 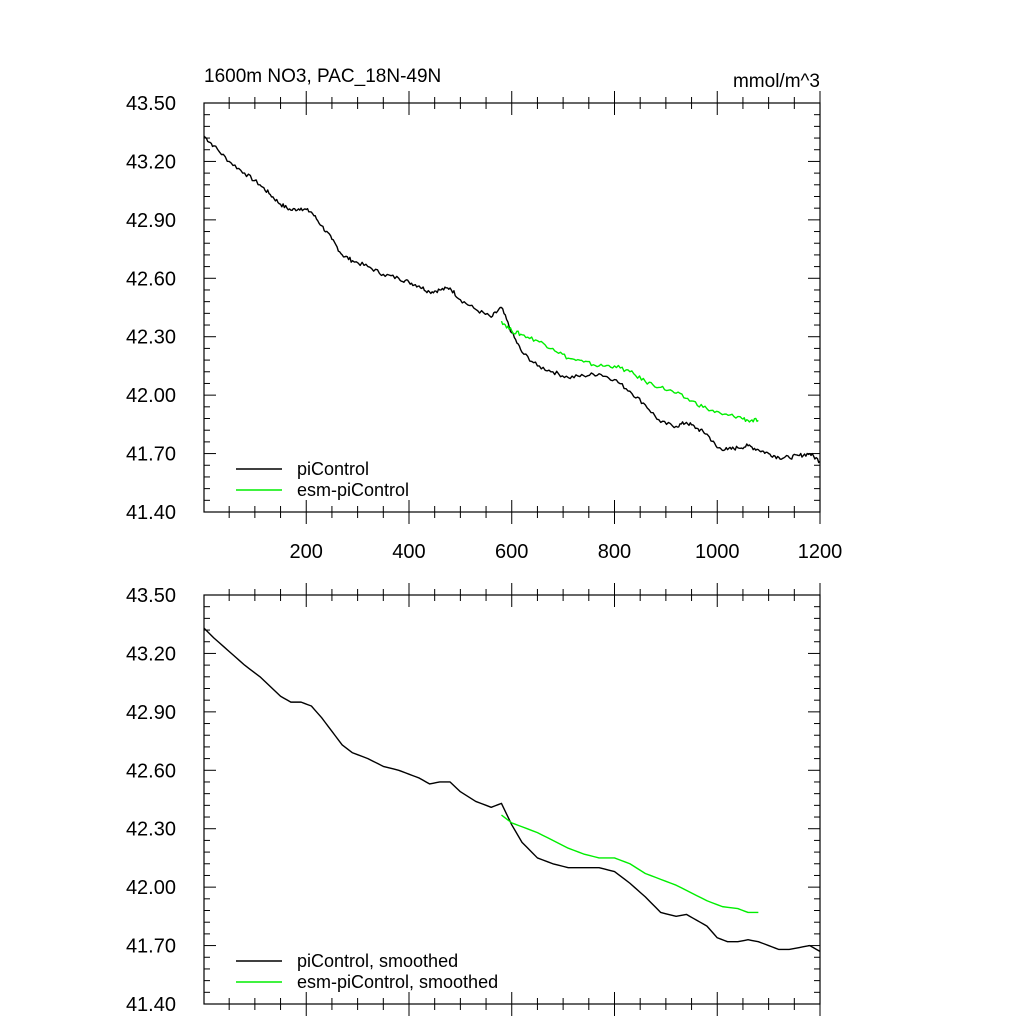 I want to click on x-tick-label: 1000, so click(x=717, y=552).